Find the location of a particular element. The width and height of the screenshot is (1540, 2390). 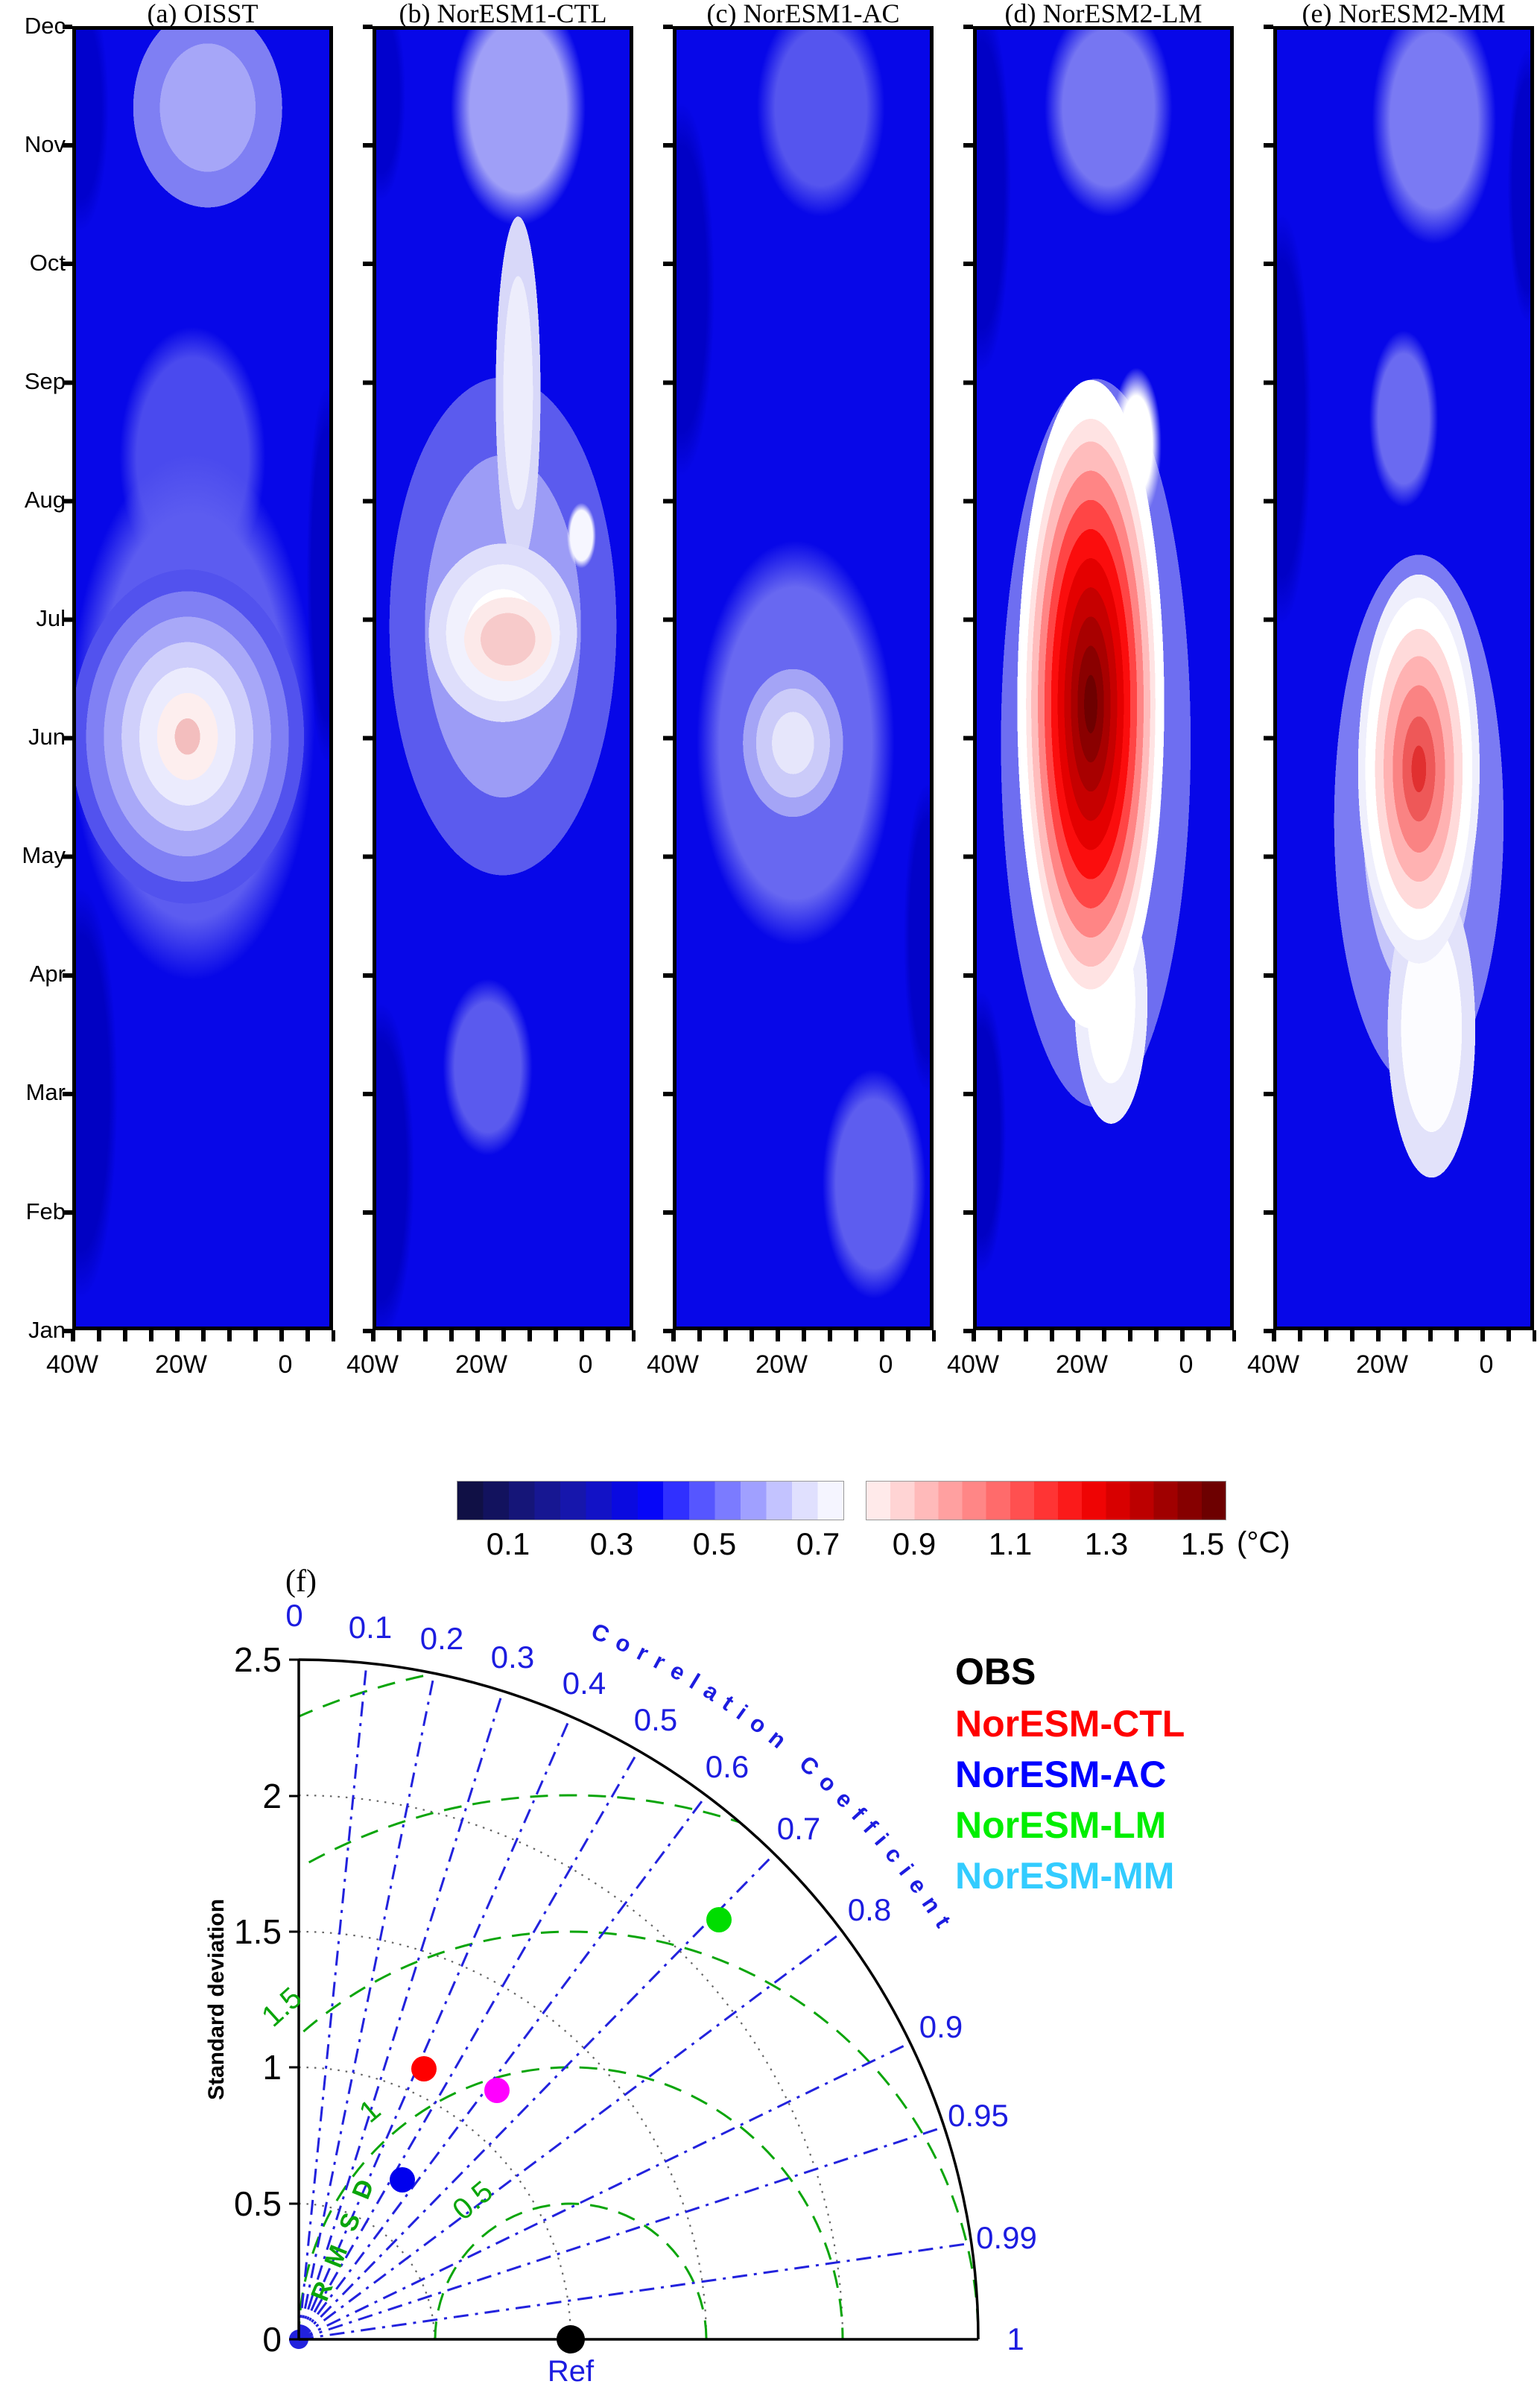

colorbar-label: 1.1 is located at coordinates (1010, 1543).